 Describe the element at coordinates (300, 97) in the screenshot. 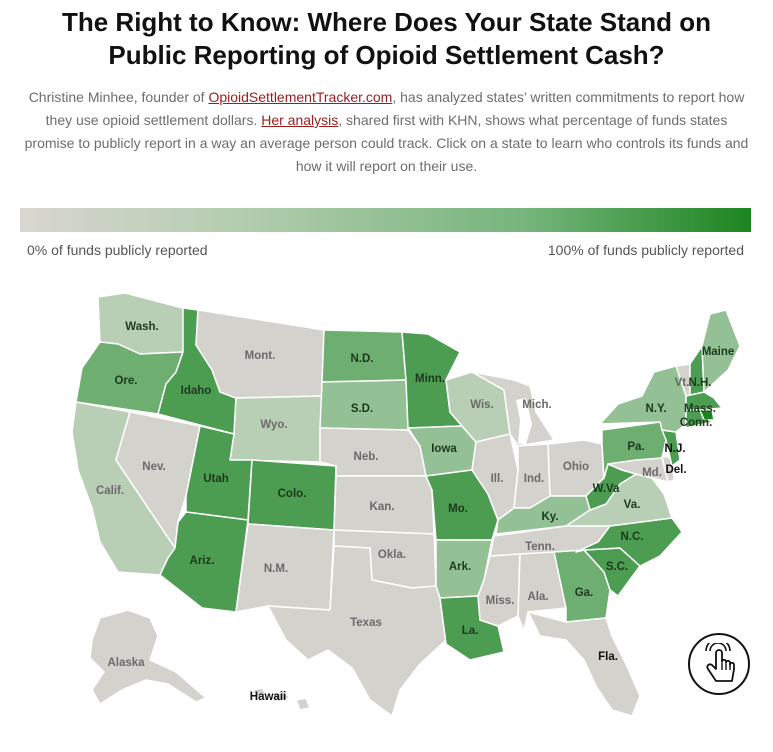

I see `tracker-link: OpioidSettlementTracker.com` at that location.